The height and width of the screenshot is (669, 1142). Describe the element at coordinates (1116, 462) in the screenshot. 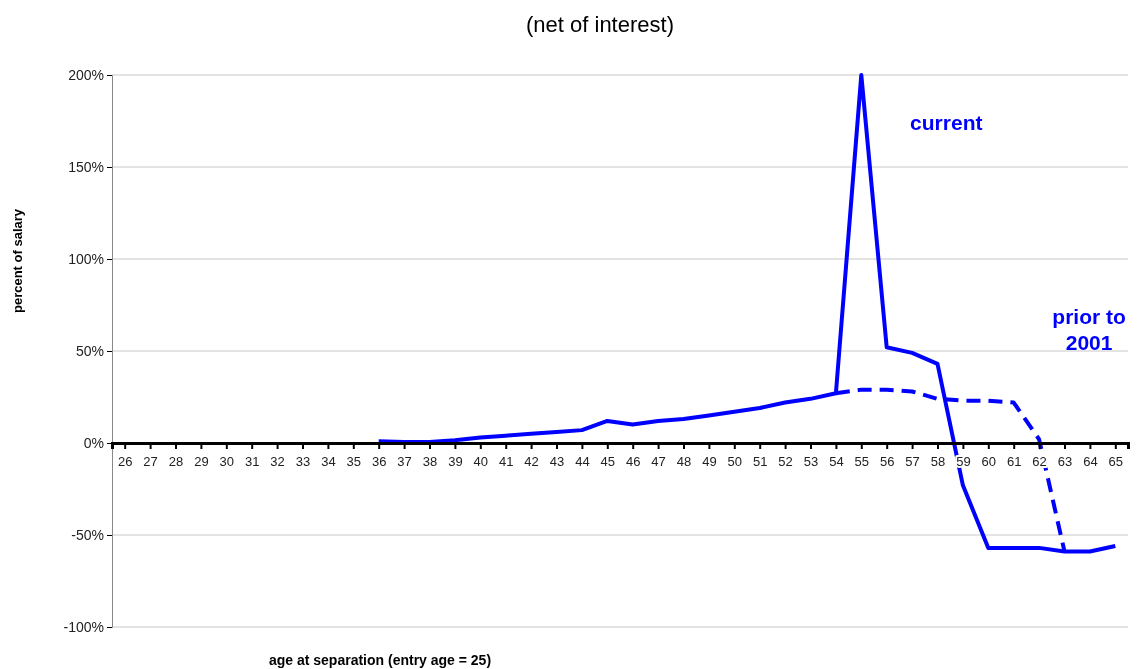

I see `x-tick-label: 65` at that location.